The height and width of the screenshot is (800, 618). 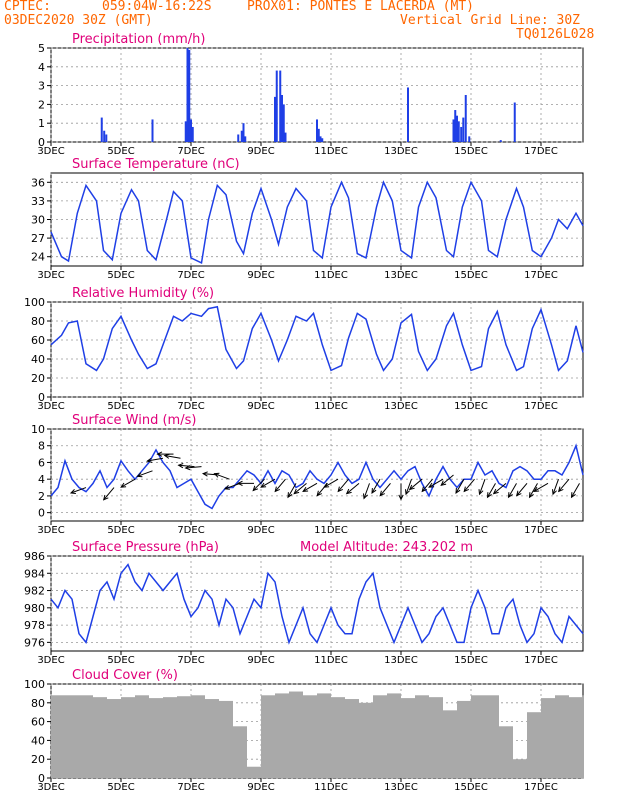 I want to click on header-station: PROX01: PONTES E LACERDA (MT), so click(x=360, y=7).